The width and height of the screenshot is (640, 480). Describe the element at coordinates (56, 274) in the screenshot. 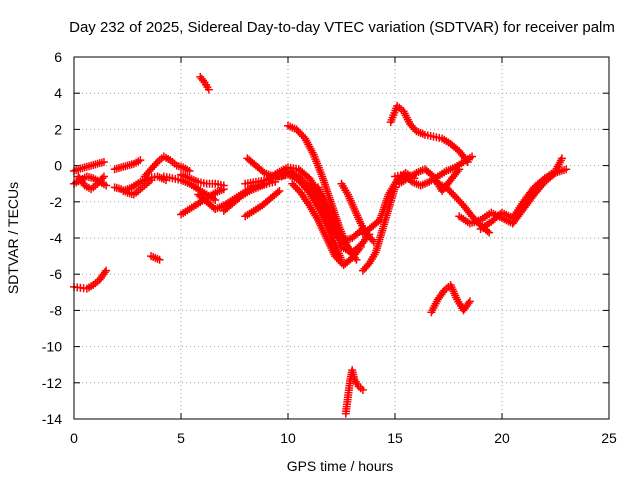

I see `y-tick-label: -6` at that location.